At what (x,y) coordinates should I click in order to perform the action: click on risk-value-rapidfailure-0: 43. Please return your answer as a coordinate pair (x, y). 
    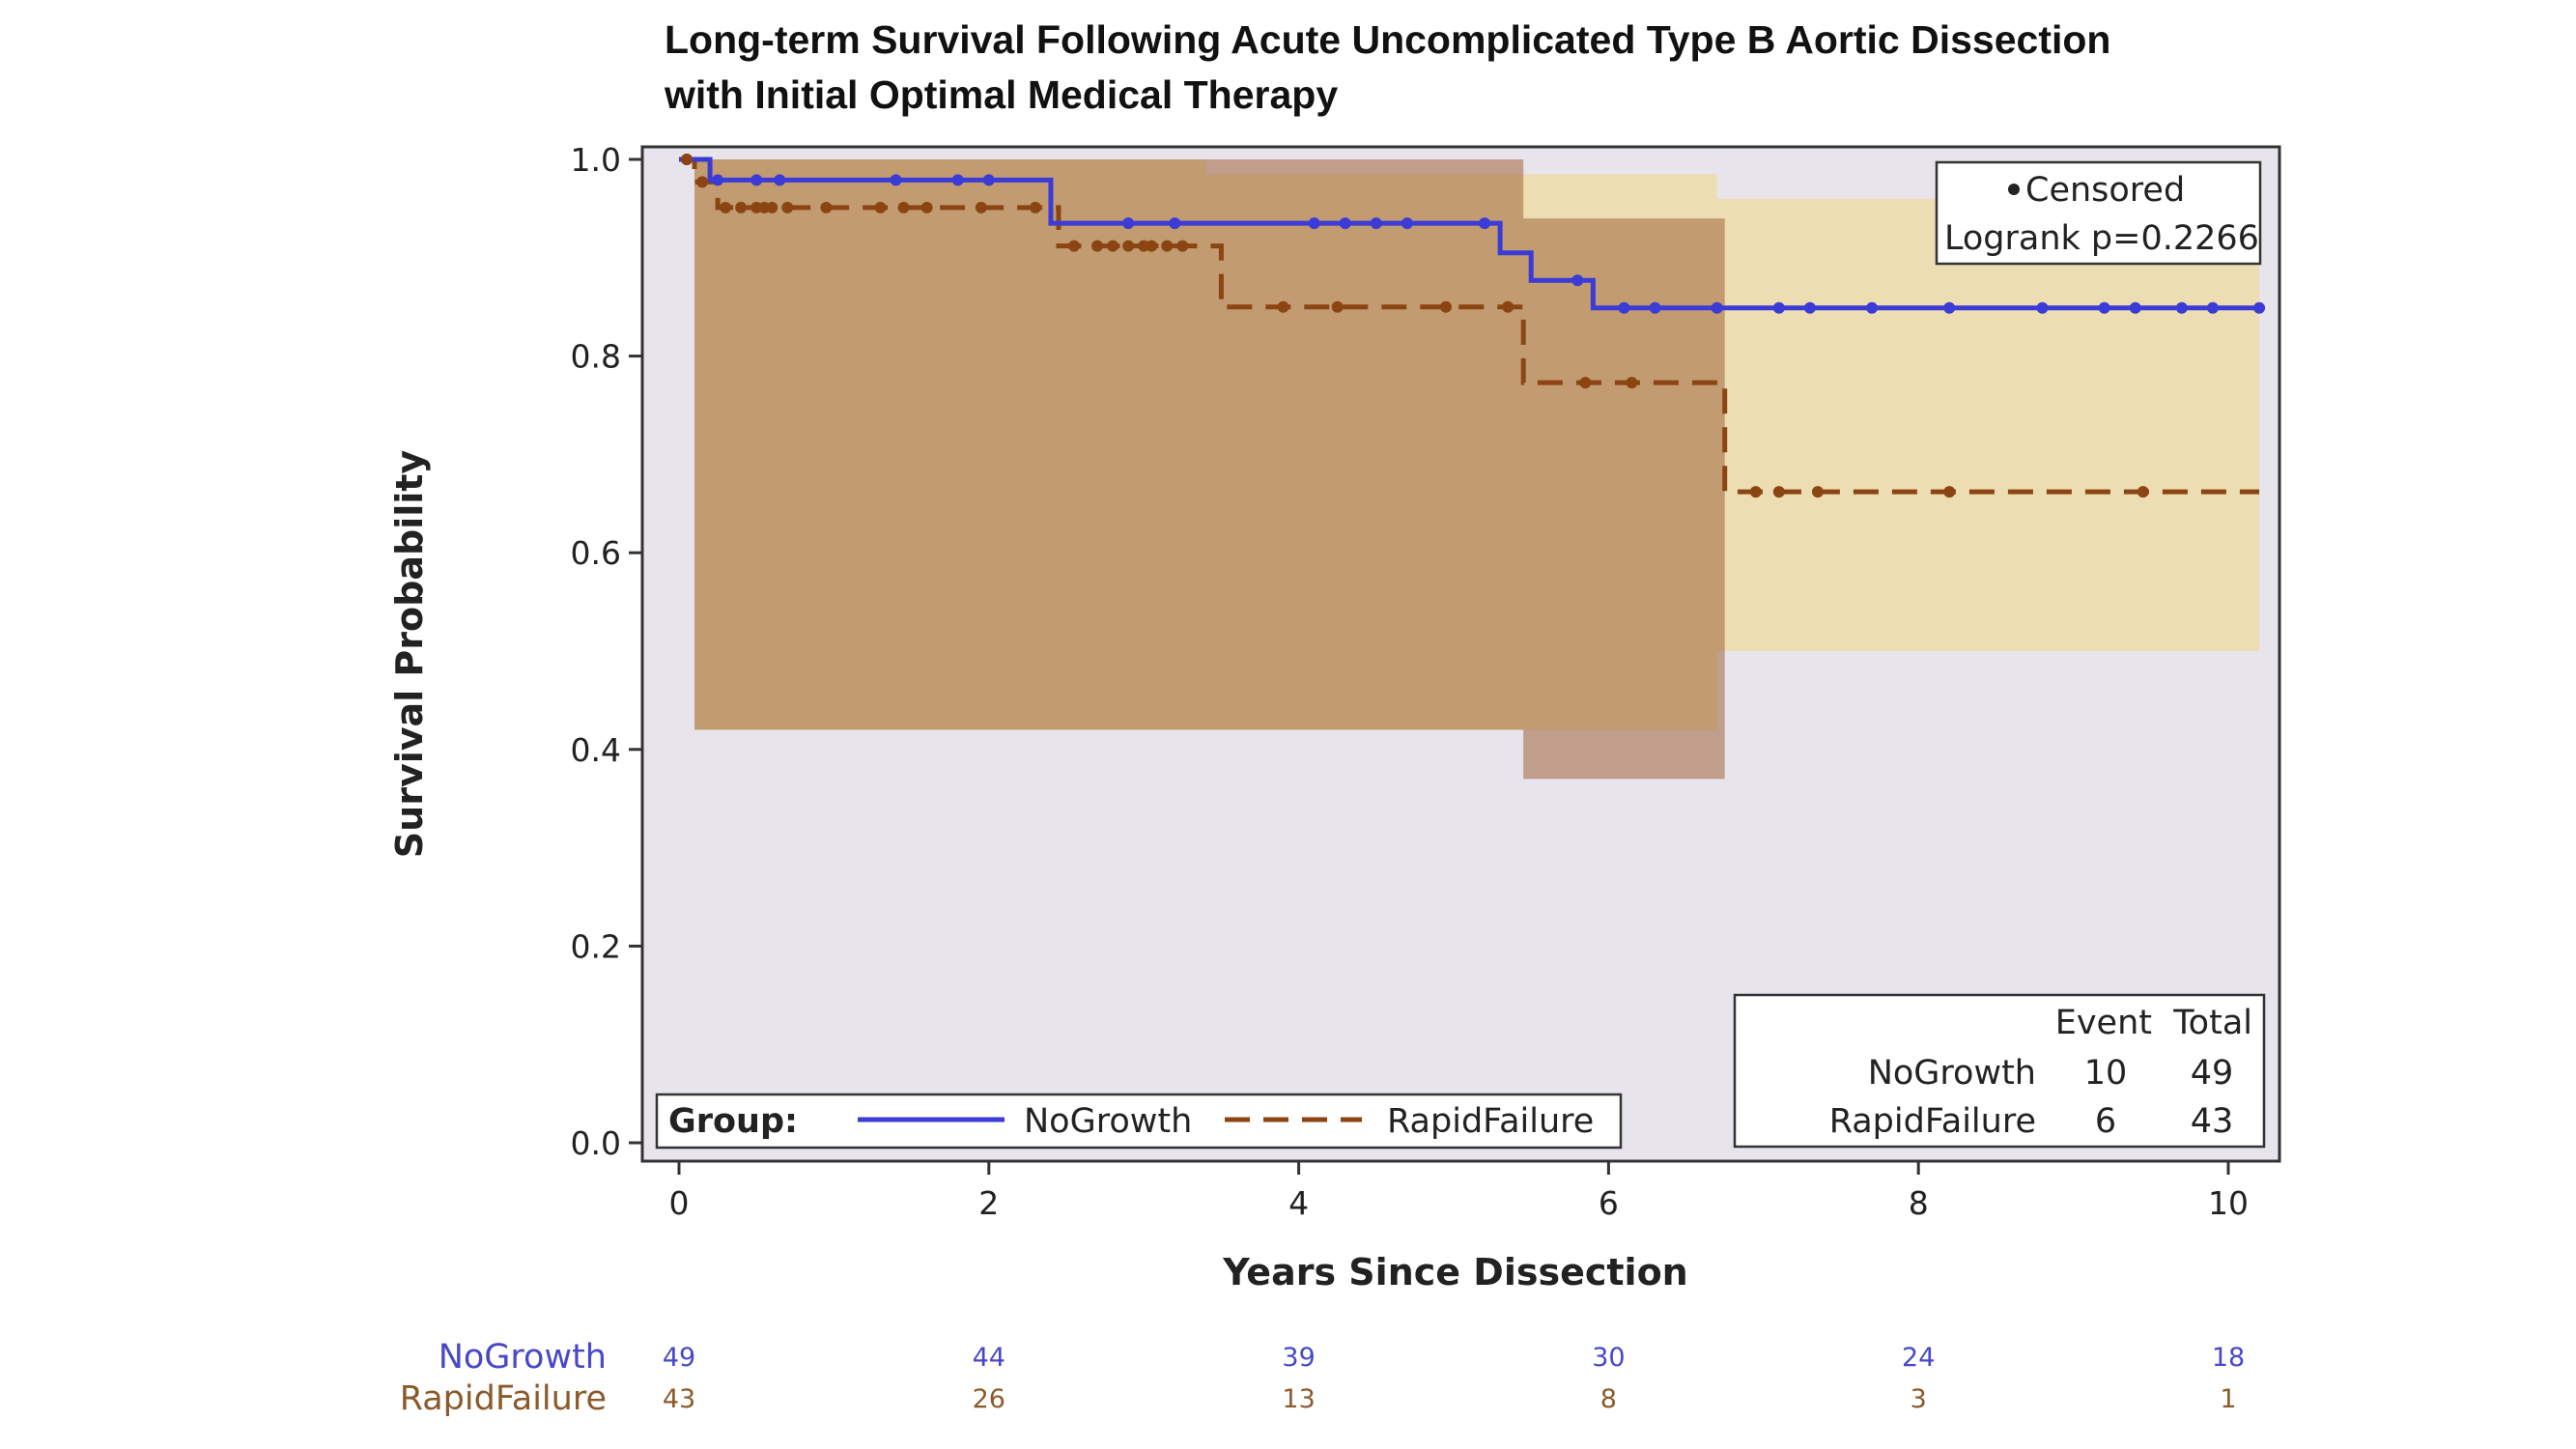
    Looking at the image, I should click on (679, 1399).